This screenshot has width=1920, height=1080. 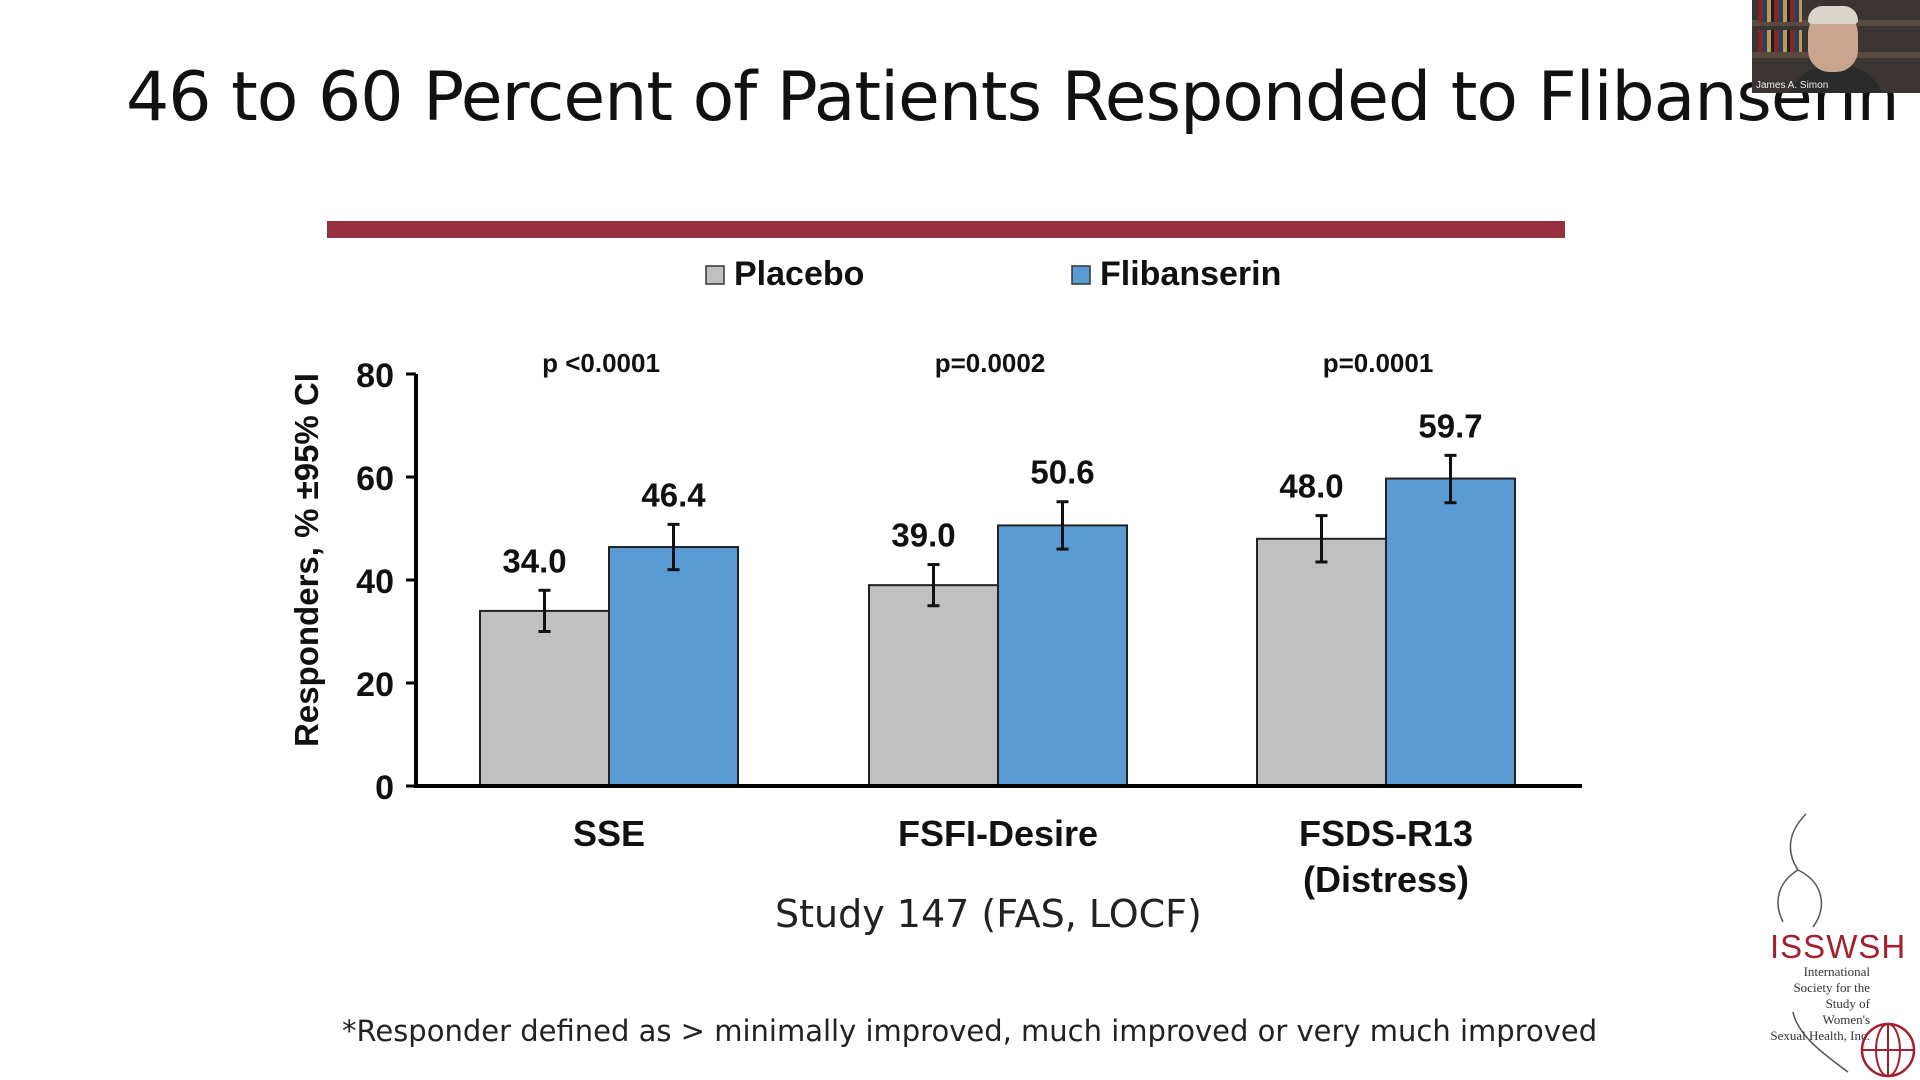 I want to click on y-axis-label: Responders, % ±95% CI, so click(x=306, y=560).